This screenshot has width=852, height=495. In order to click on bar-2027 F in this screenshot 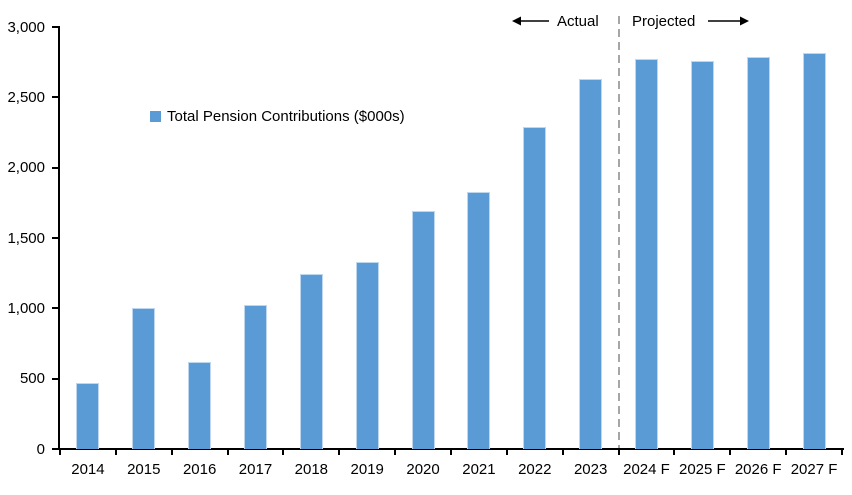, I will do `click(814, 251)`.